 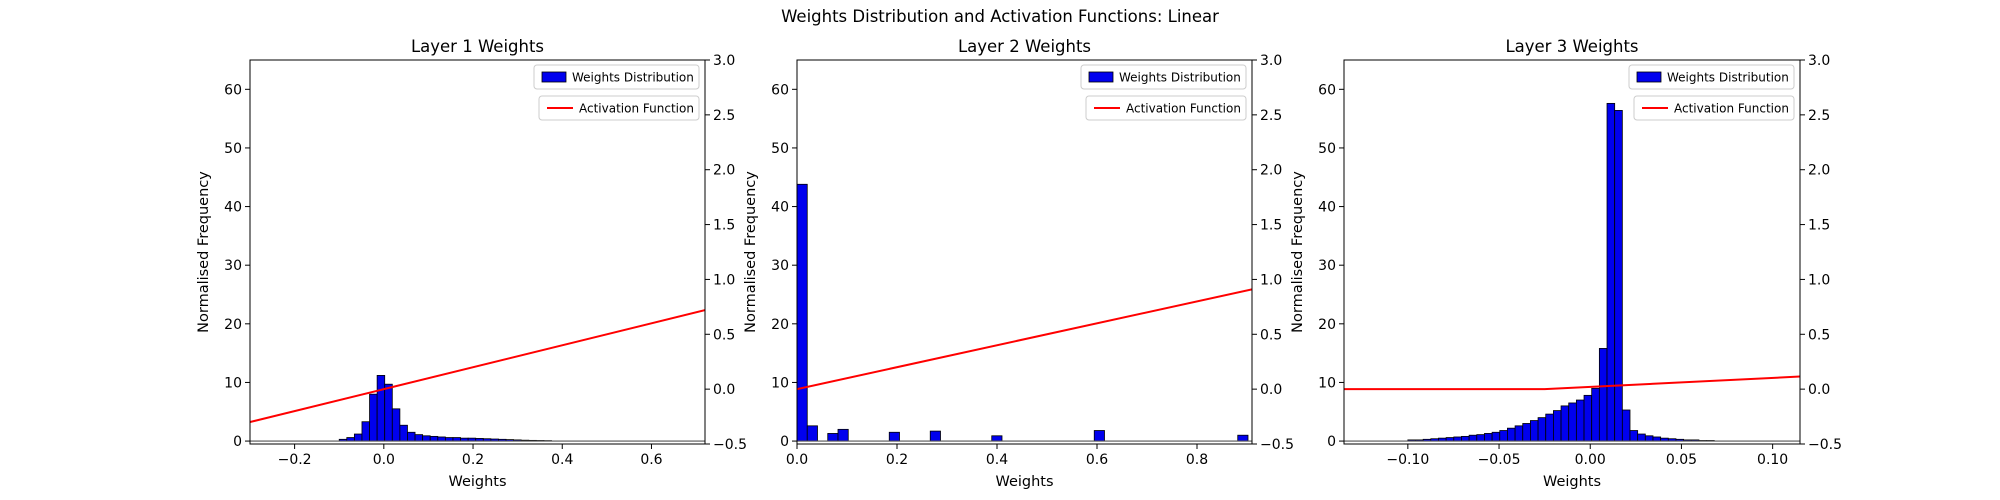 What do you see at coordinates (204, 252) in the screenshot?
I see `y-axis-label: Normalised Frequency` at bounding box center [204, 252].